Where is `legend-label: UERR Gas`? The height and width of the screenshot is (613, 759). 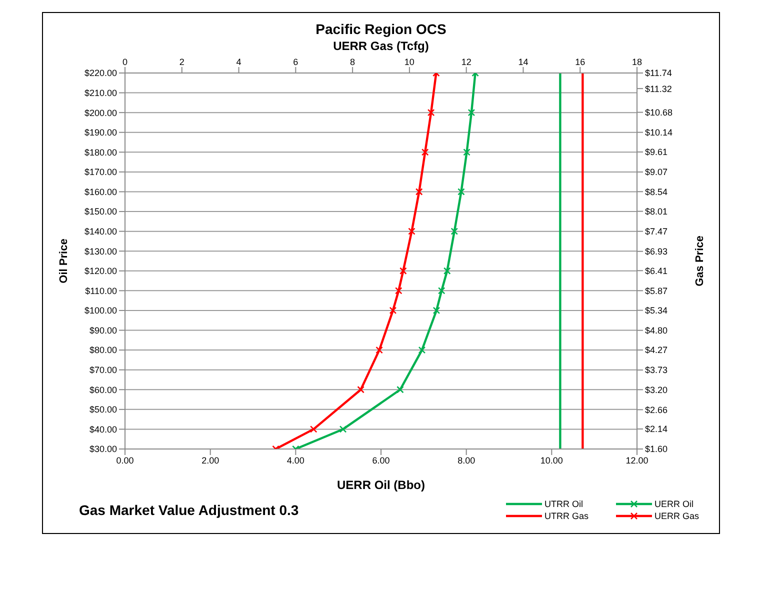
legend-label: UERR Gas is located at coordinates (676, 516).